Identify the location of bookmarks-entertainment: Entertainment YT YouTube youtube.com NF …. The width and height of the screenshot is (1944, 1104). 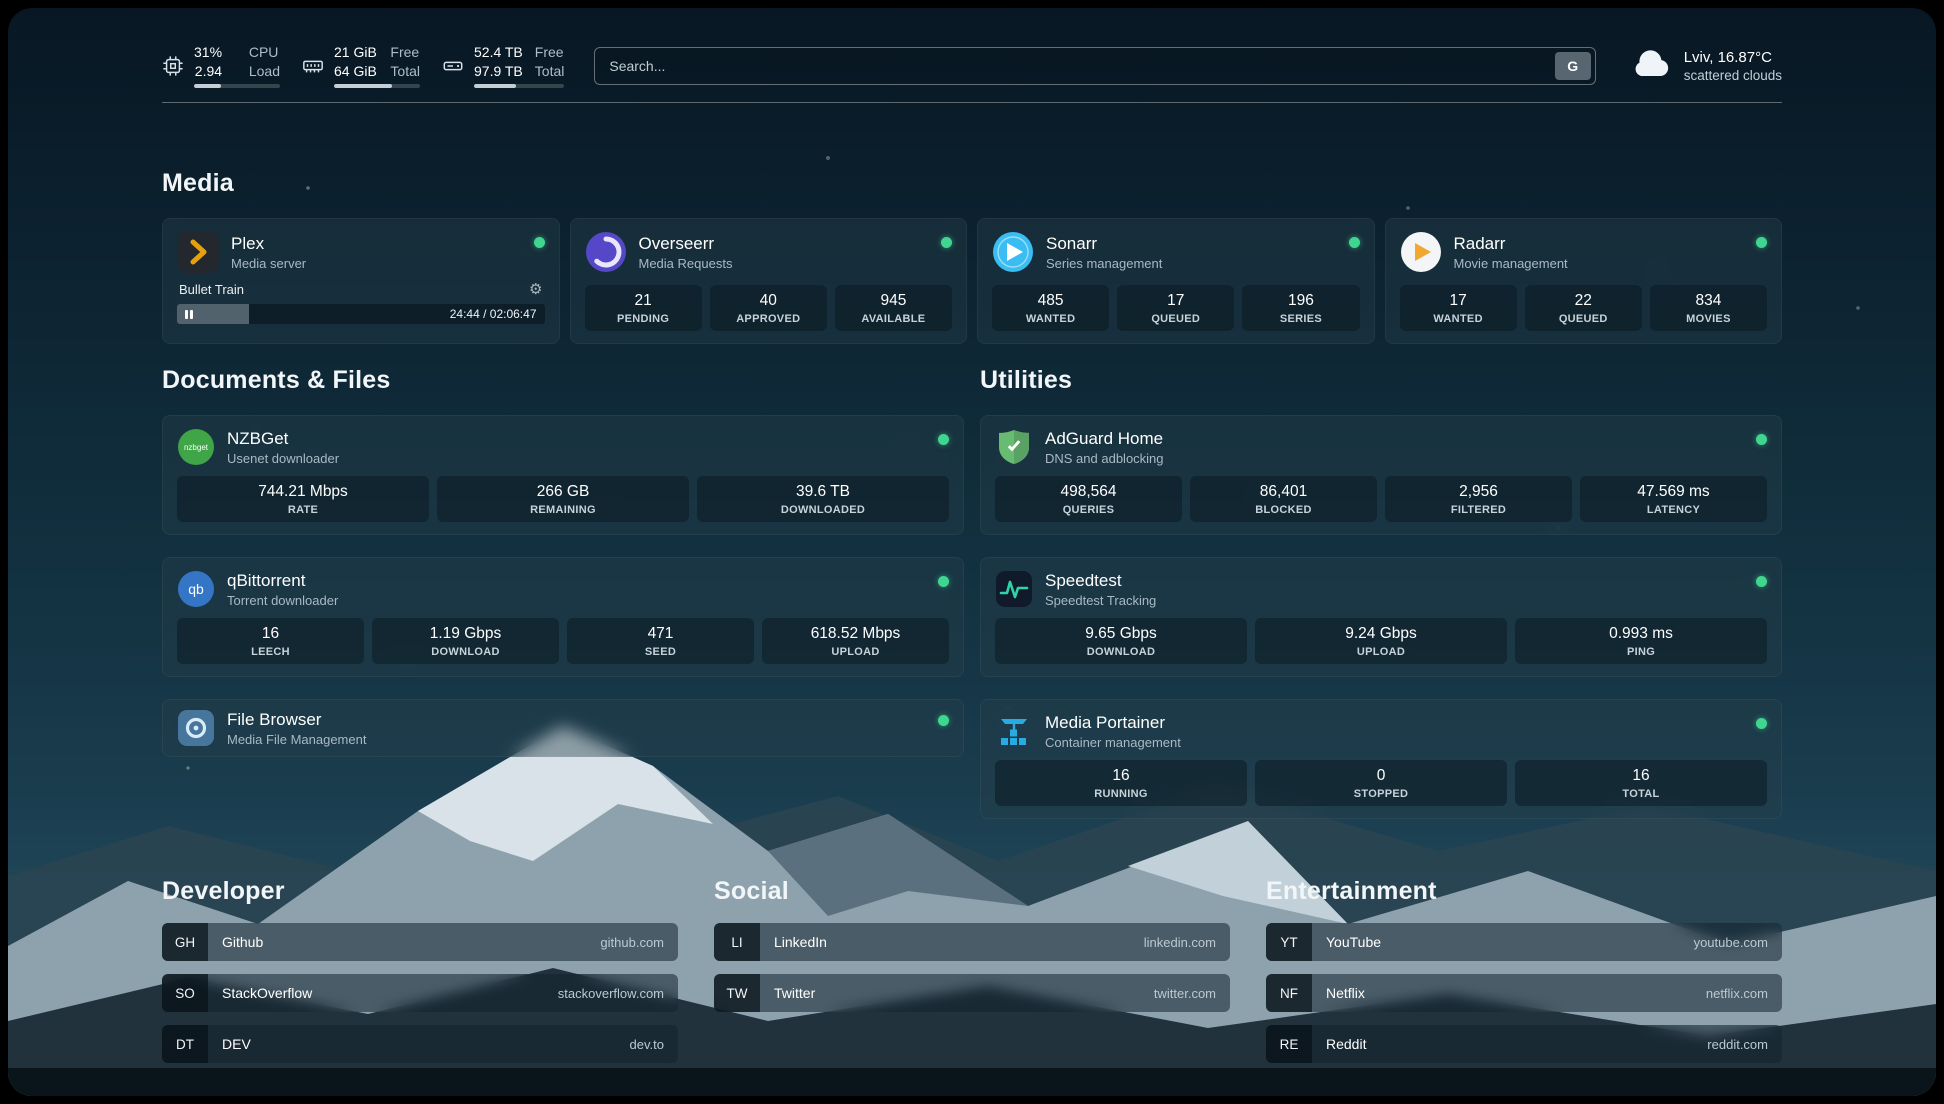
(1524, 976).